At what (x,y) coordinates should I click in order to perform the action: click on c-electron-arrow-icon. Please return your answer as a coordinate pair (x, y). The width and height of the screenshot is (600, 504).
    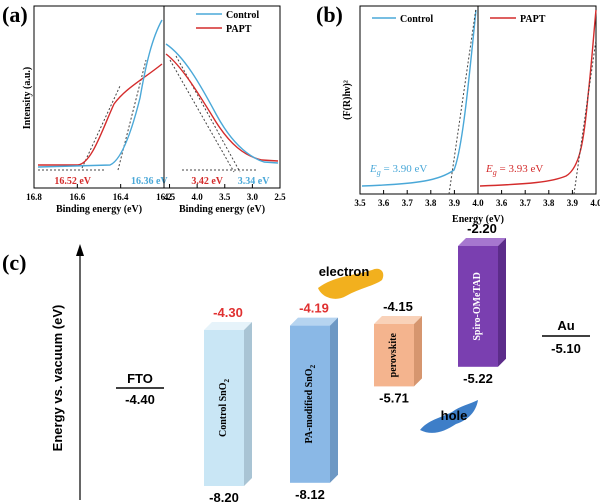
    Looking at the image, I should click on (351, 283).